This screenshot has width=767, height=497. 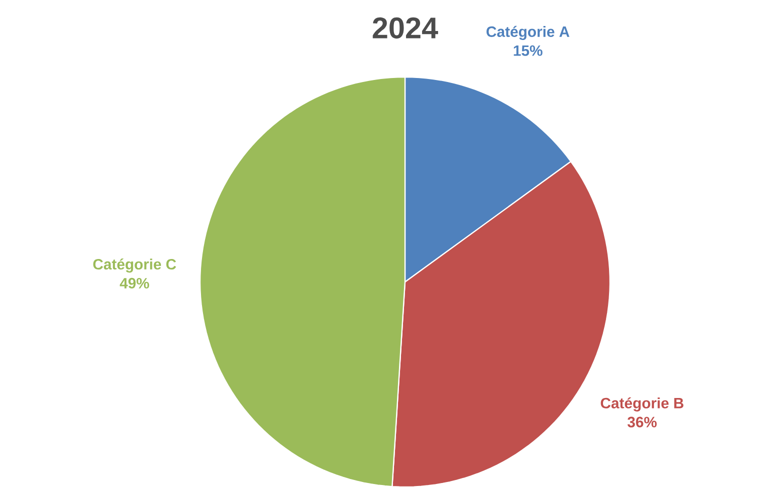 What do you see at coordinates (135, 283) in the screenshot?
I see `data-label: 49%` at bounding box center [135, 283].